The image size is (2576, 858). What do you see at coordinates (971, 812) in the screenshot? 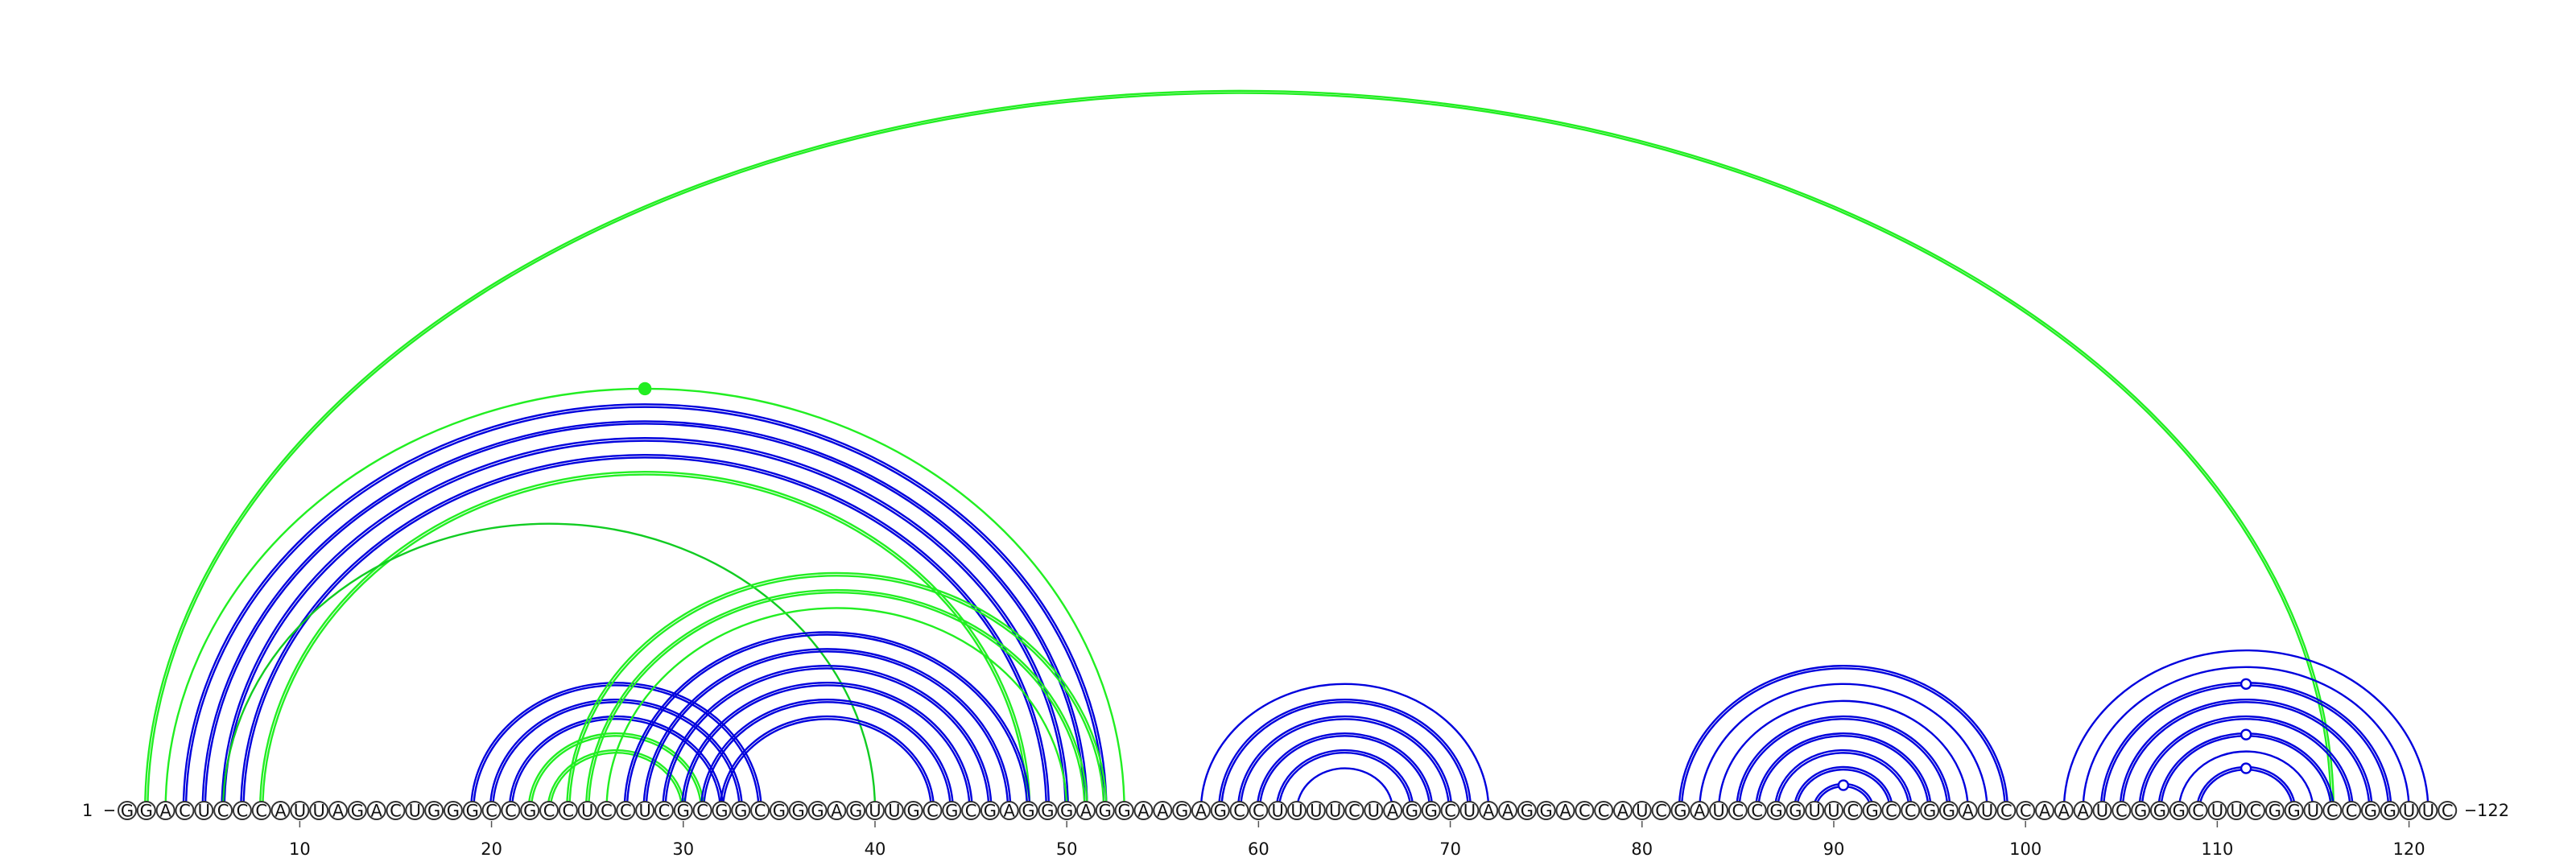
I see `nucleotide-45: C` at bounding box center [971, 812].